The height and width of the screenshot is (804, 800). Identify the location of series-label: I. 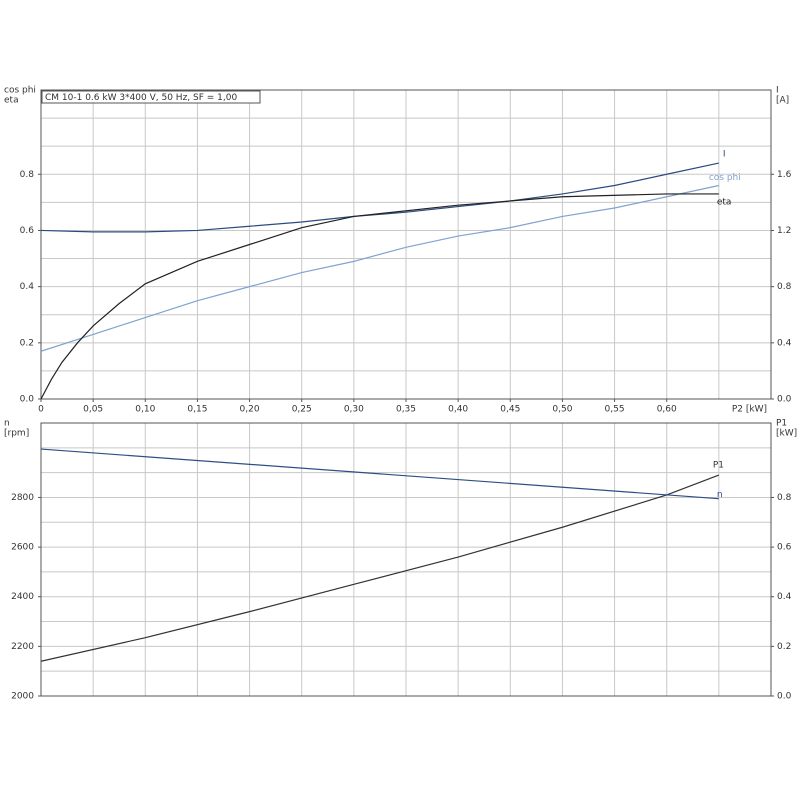
(724, 155).